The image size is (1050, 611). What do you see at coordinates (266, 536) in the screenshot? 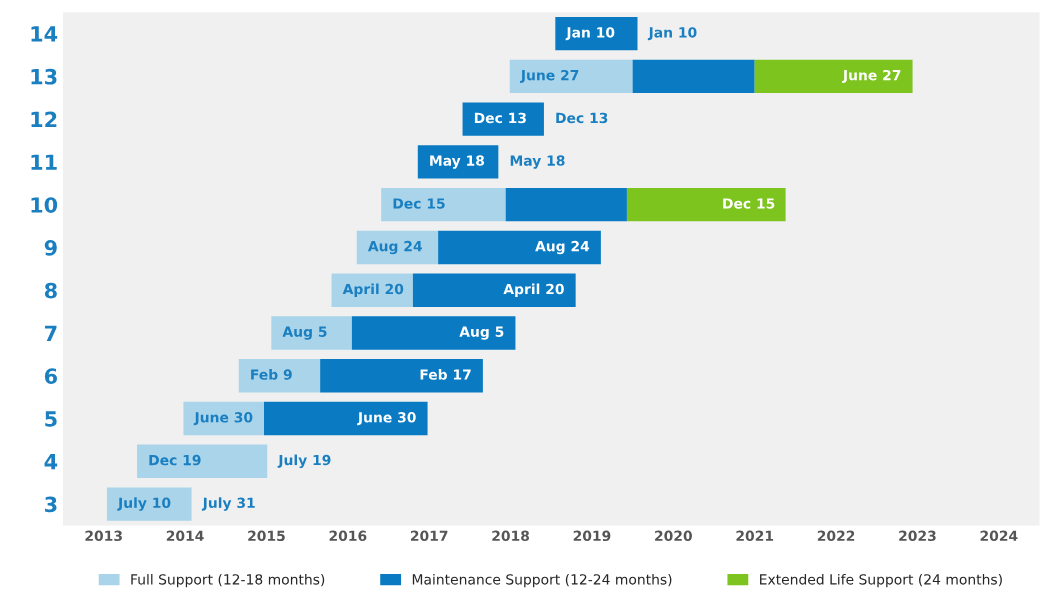
I see `x-tick-label: 2015` at bounding box center [266, 536].